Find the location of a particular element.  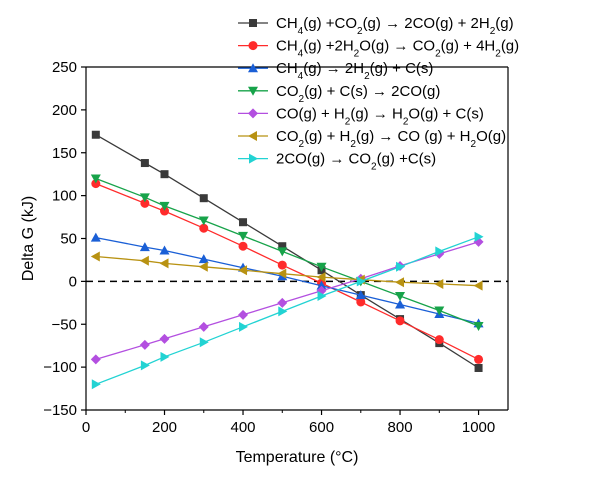

legend-entry-2: CH4(g) +2H2O(g) → CO2(g) + 4H2(g) is located at coordinates (378, 49).